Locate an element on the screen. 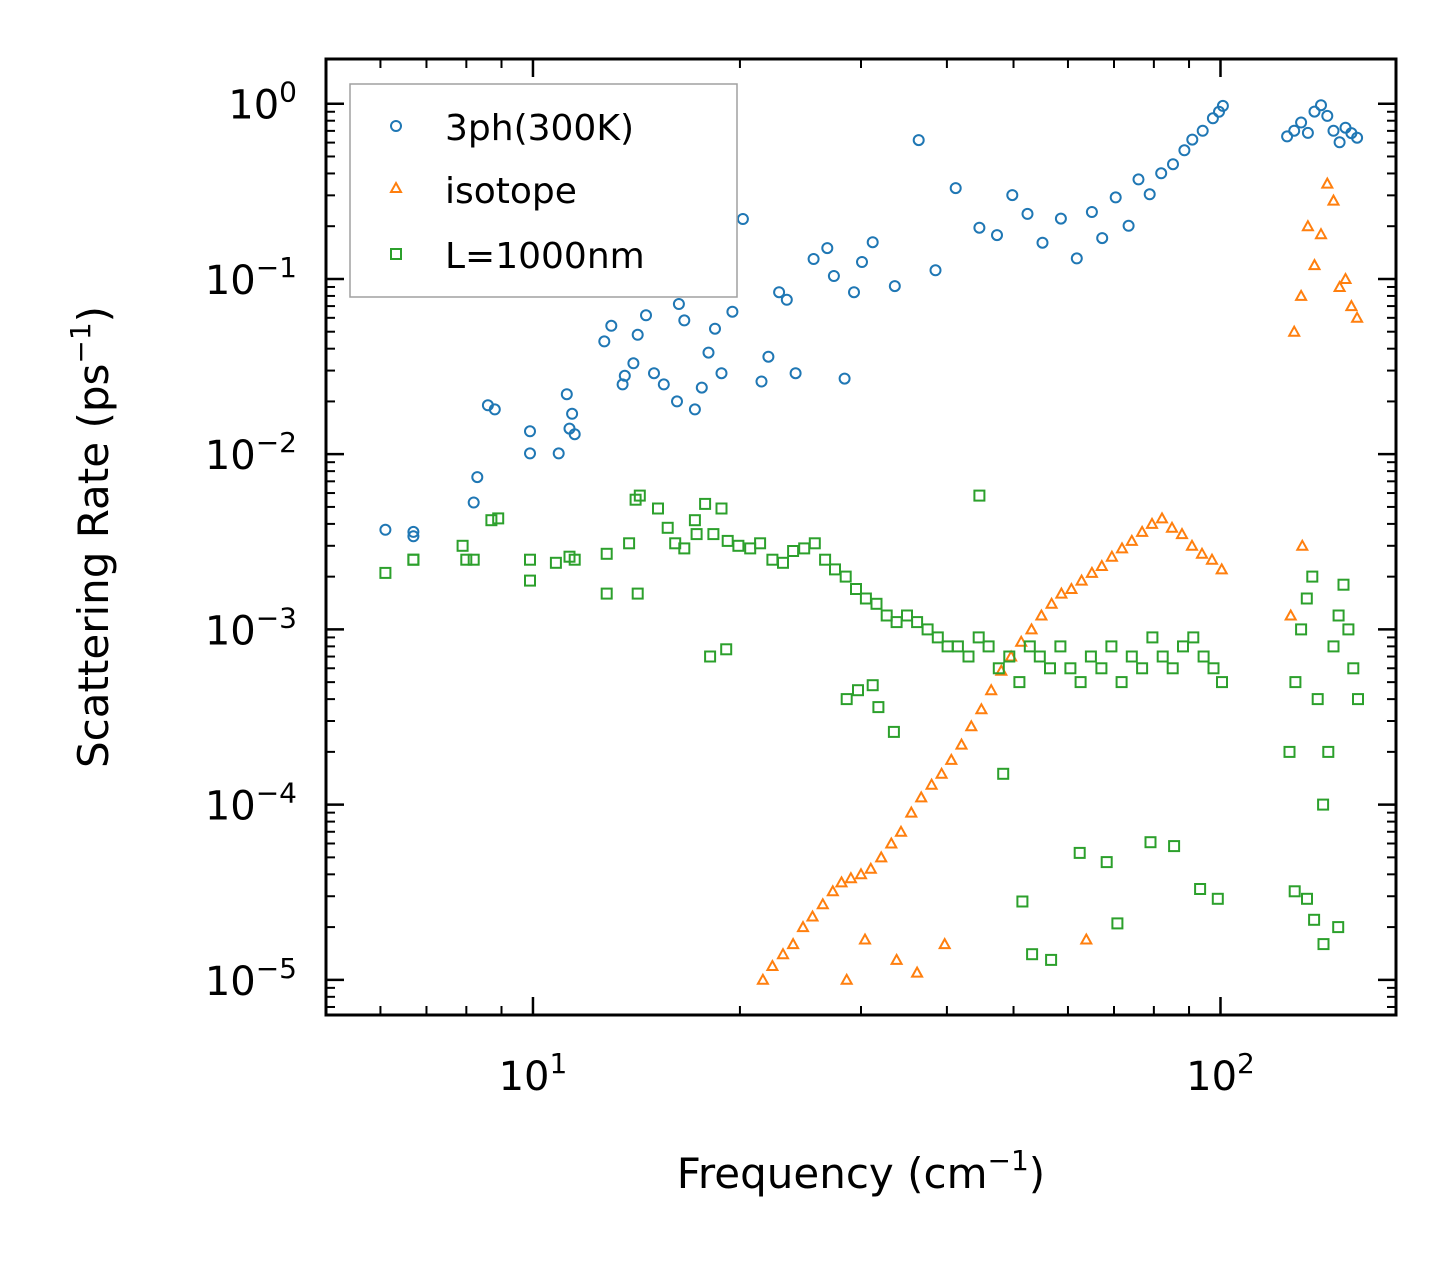  legend-box is located at coordinates (543, 190).